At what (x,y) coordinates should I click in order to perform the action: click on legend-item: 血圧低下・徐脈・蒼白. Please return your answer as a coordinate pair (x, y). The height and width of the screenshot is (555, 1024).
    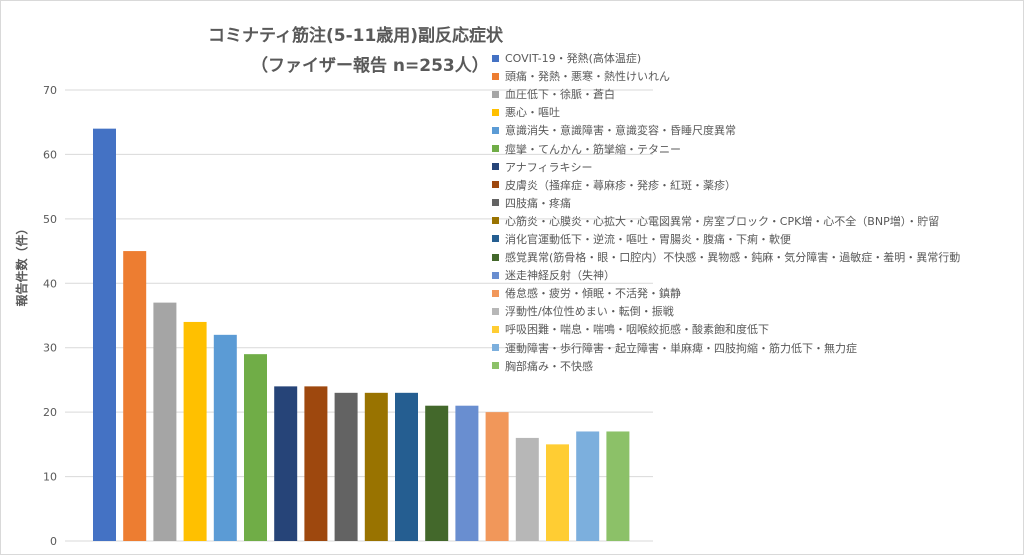
    Looking at the image, I should click on (757, 94).